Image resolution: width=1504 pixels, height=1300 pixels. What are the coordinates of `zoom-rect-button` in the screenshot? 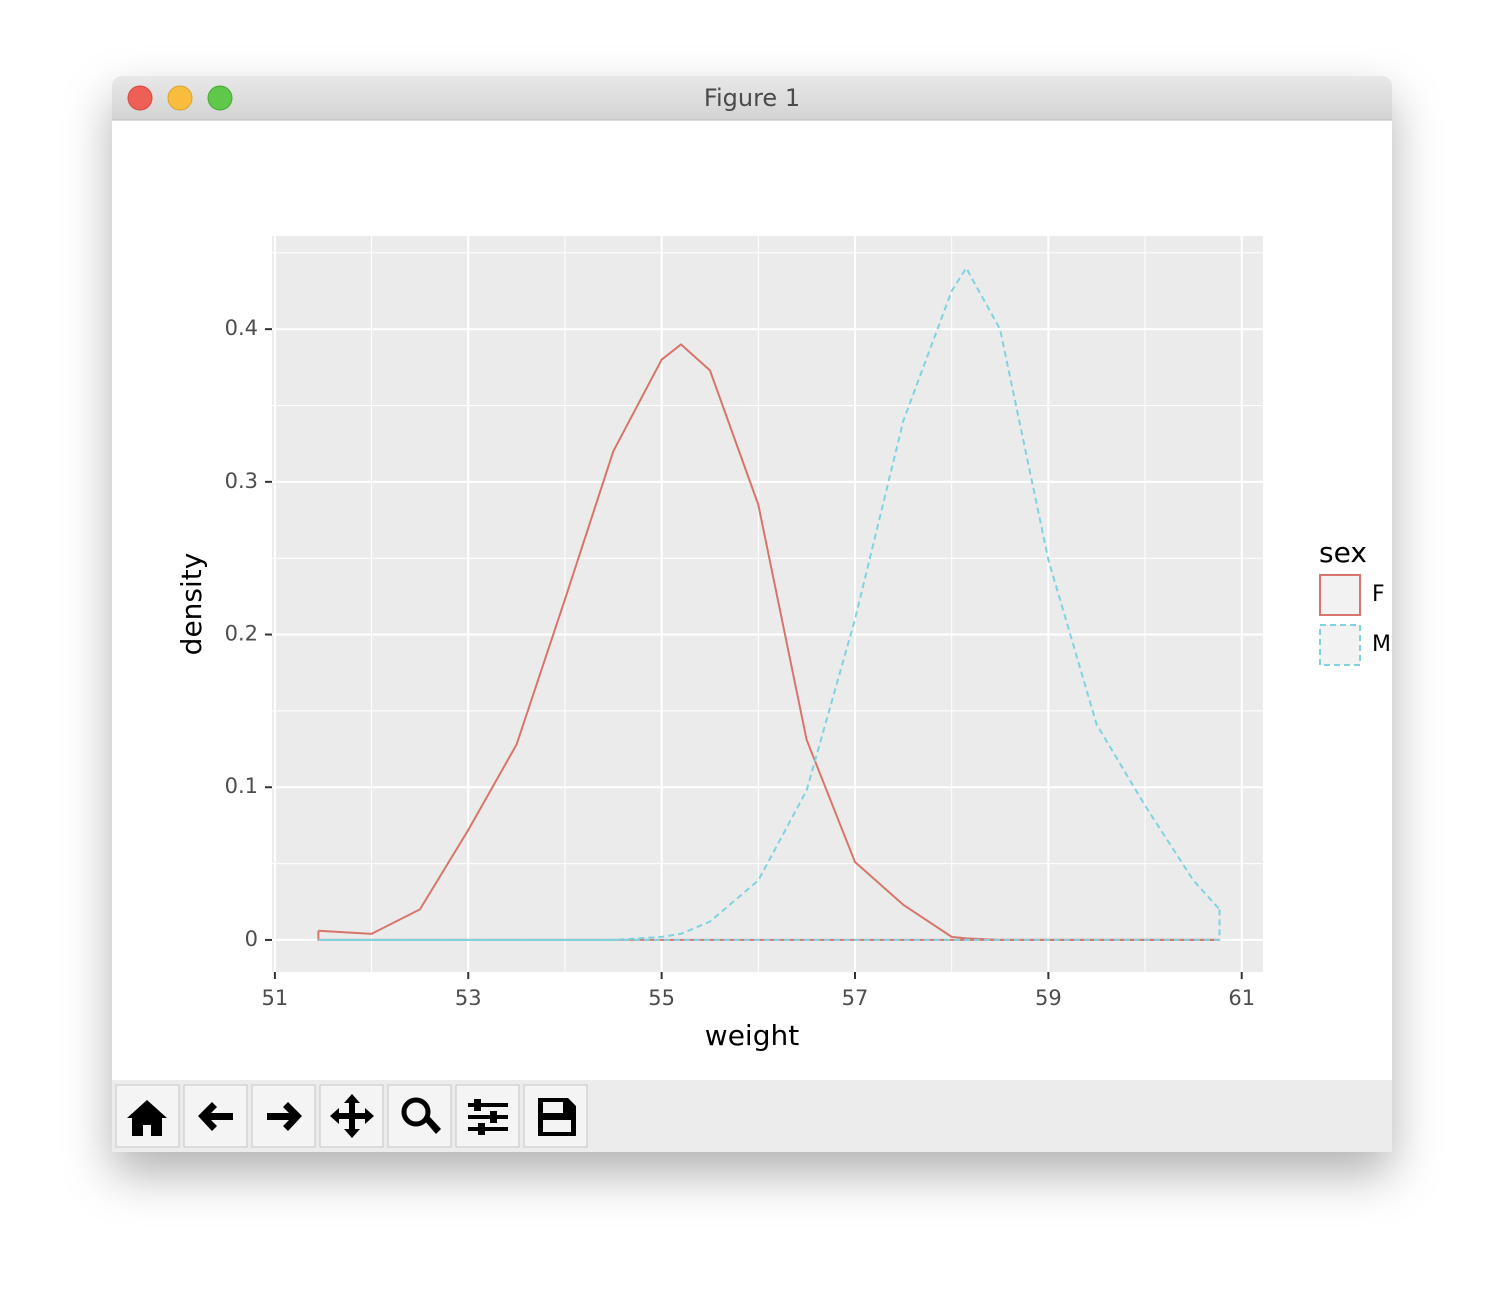 It's located at (419, 1116).